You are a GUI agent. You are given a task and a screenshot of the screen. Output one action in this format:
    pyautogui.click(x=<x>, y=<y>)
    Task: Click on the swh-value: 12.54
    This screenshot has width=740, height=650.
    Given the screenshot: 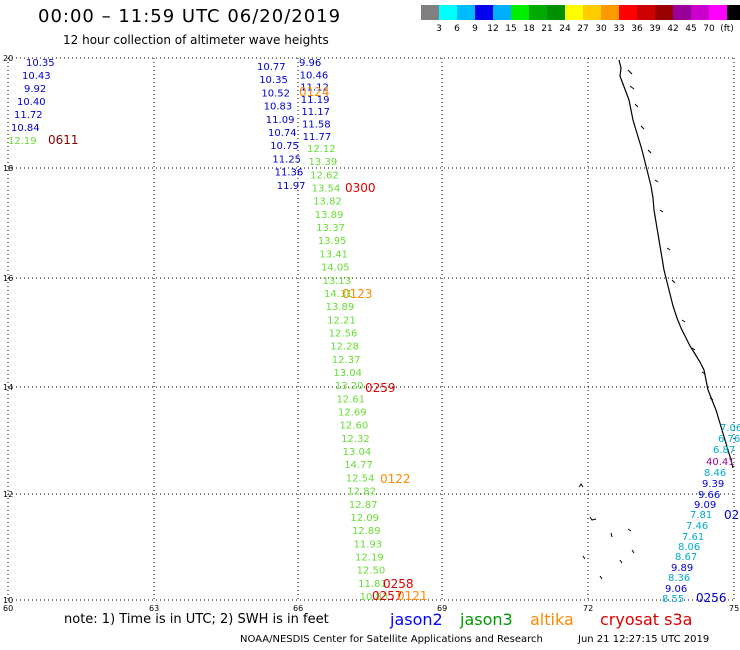 What is the action you would take?
    pyautogui.click(x=360, y=478)
    